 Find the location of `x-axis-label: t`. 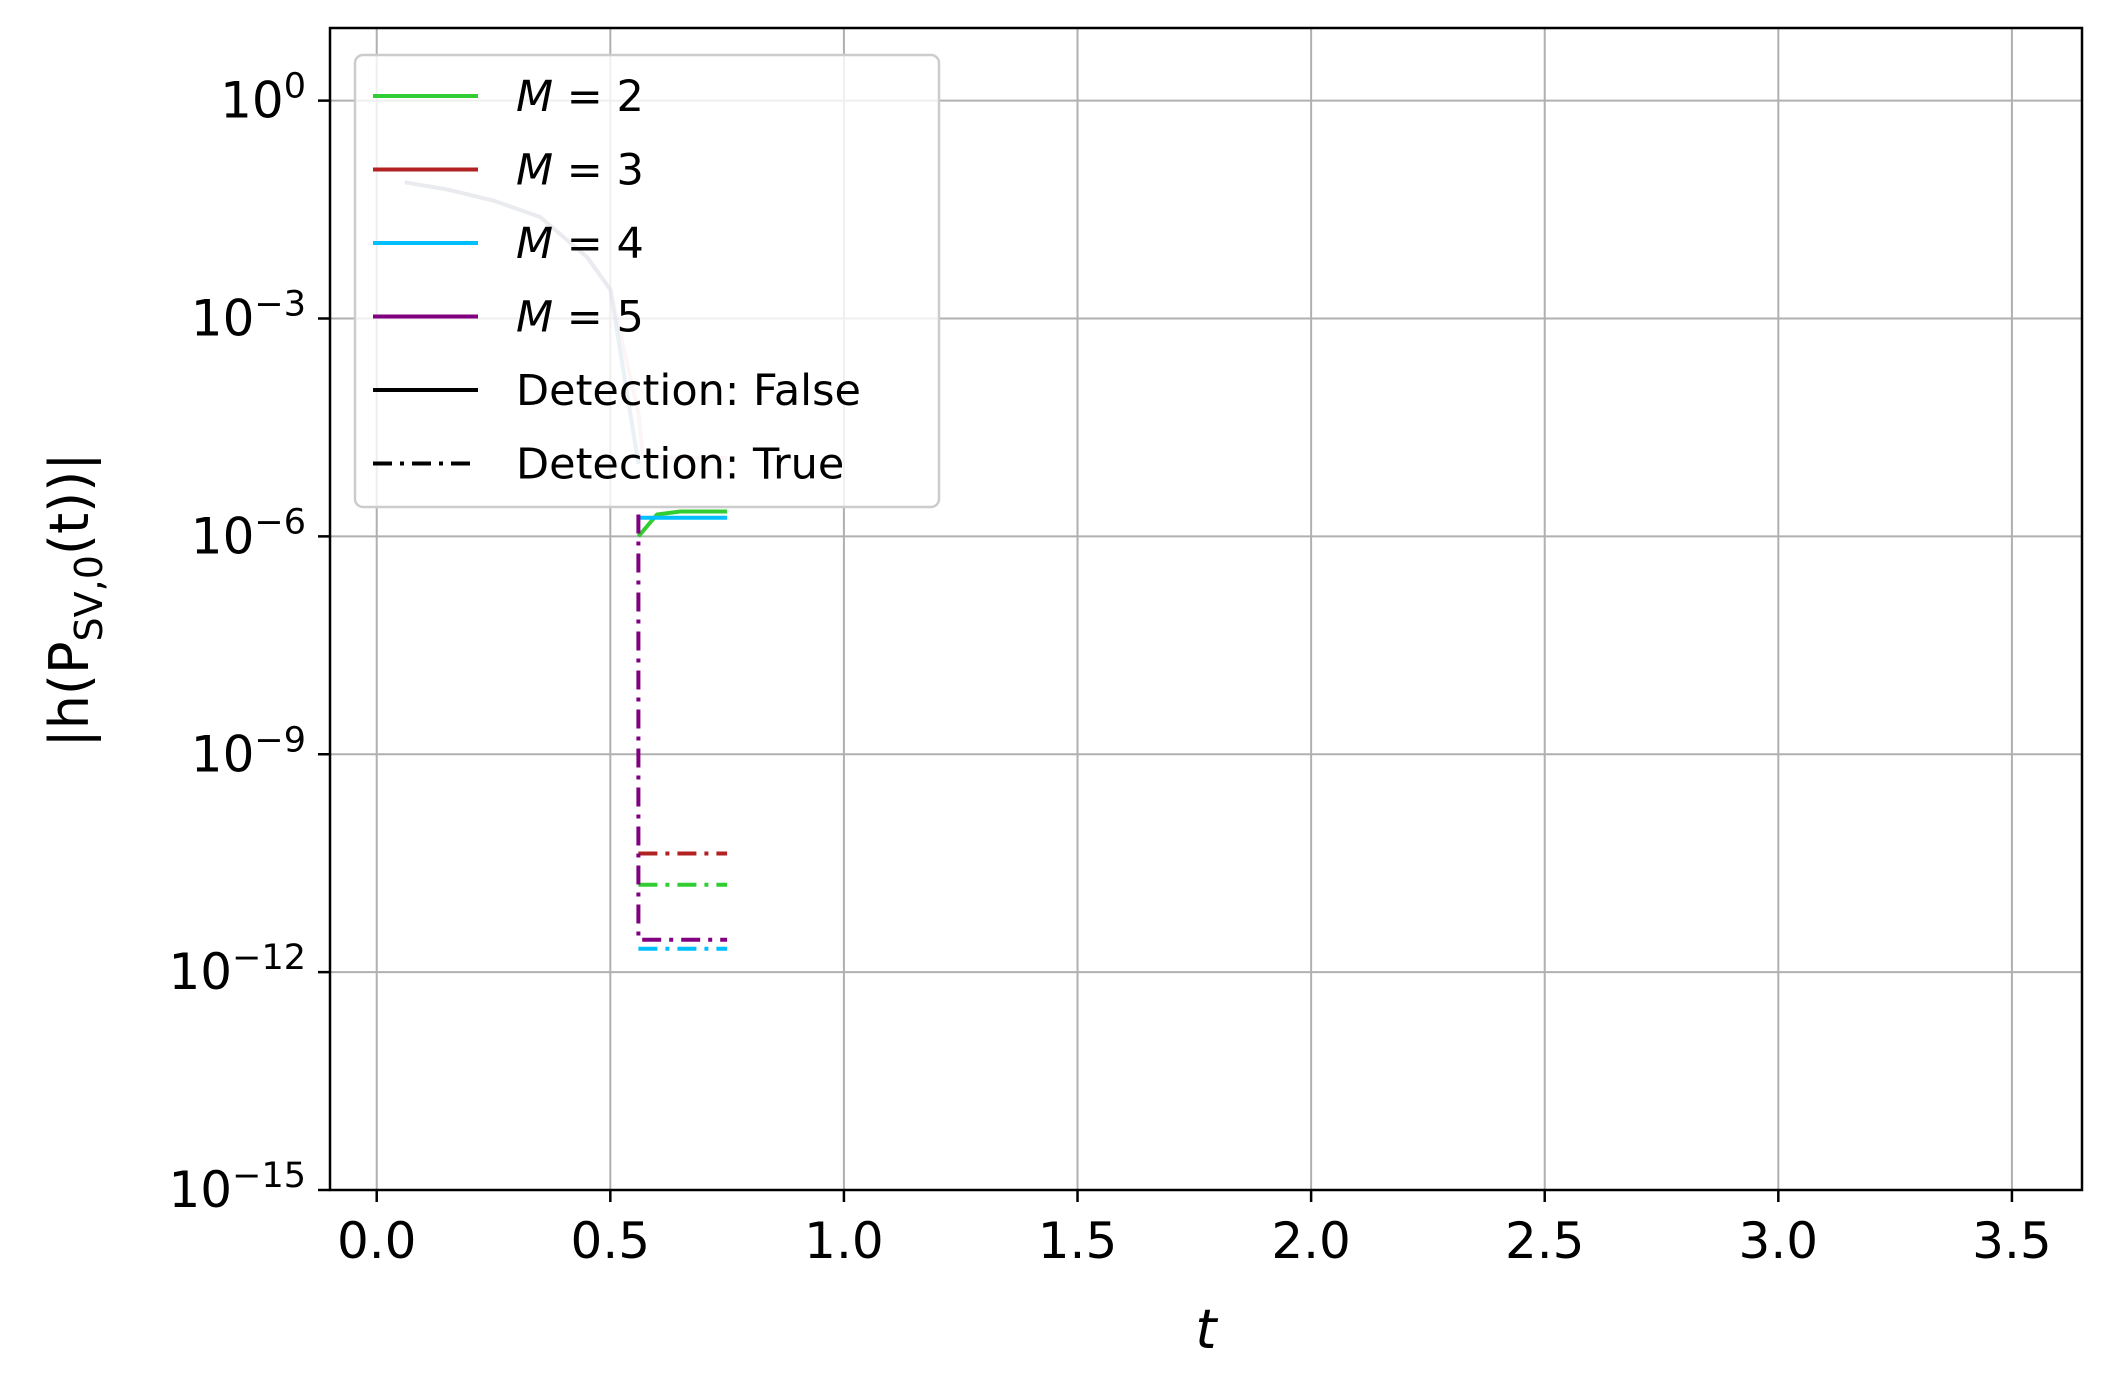

x-axis-label: t is located at coordinates (1206, 1329).